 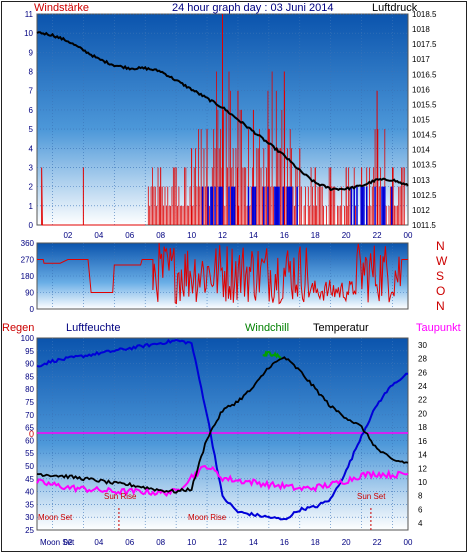 I want to click on wind-tick-label: 1, so click(x=31, y=206).